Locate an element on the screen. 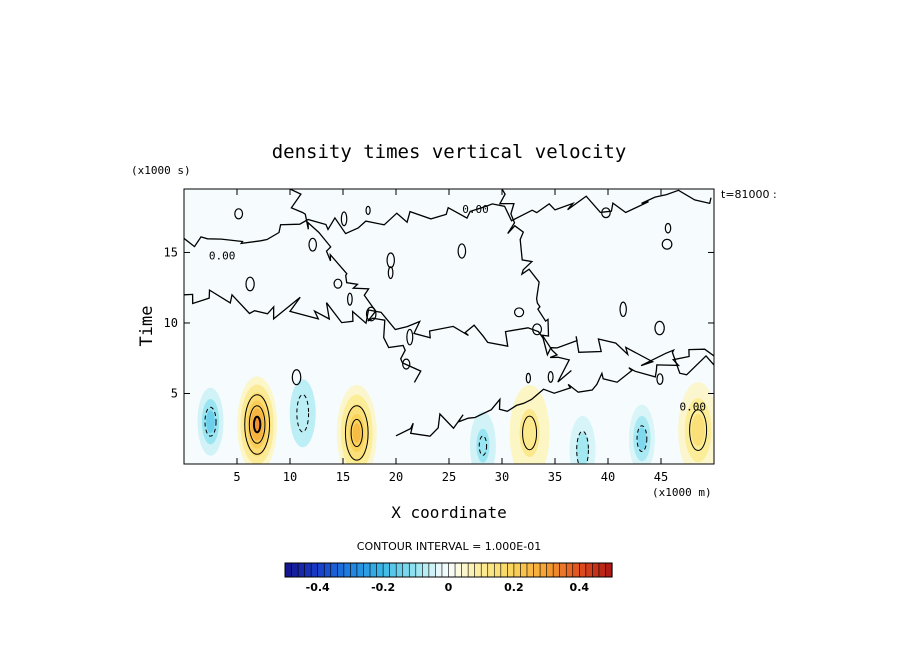  x-tick-label: 20 is located at coordinates (396, 477).